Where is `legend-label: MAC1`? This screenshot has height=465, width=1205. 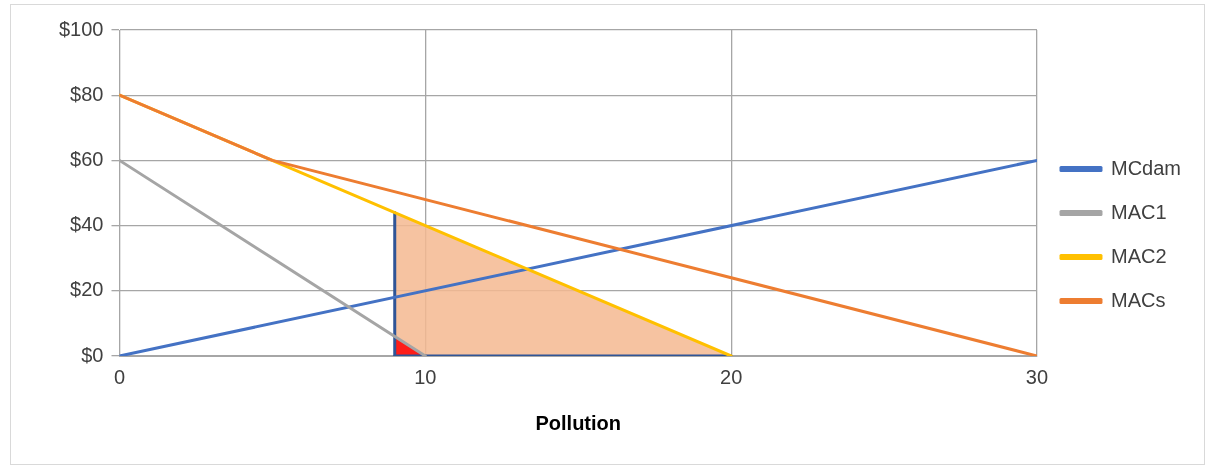 legend-label: MAC1 is located at coordinates (1138, 211).